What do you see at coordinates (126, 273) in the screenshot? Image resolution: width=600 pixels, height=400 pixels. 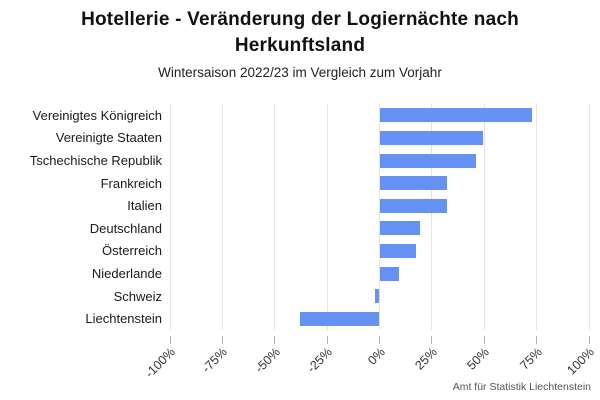 I see `category-label: Niederlande` at bounding box center [126, 273].